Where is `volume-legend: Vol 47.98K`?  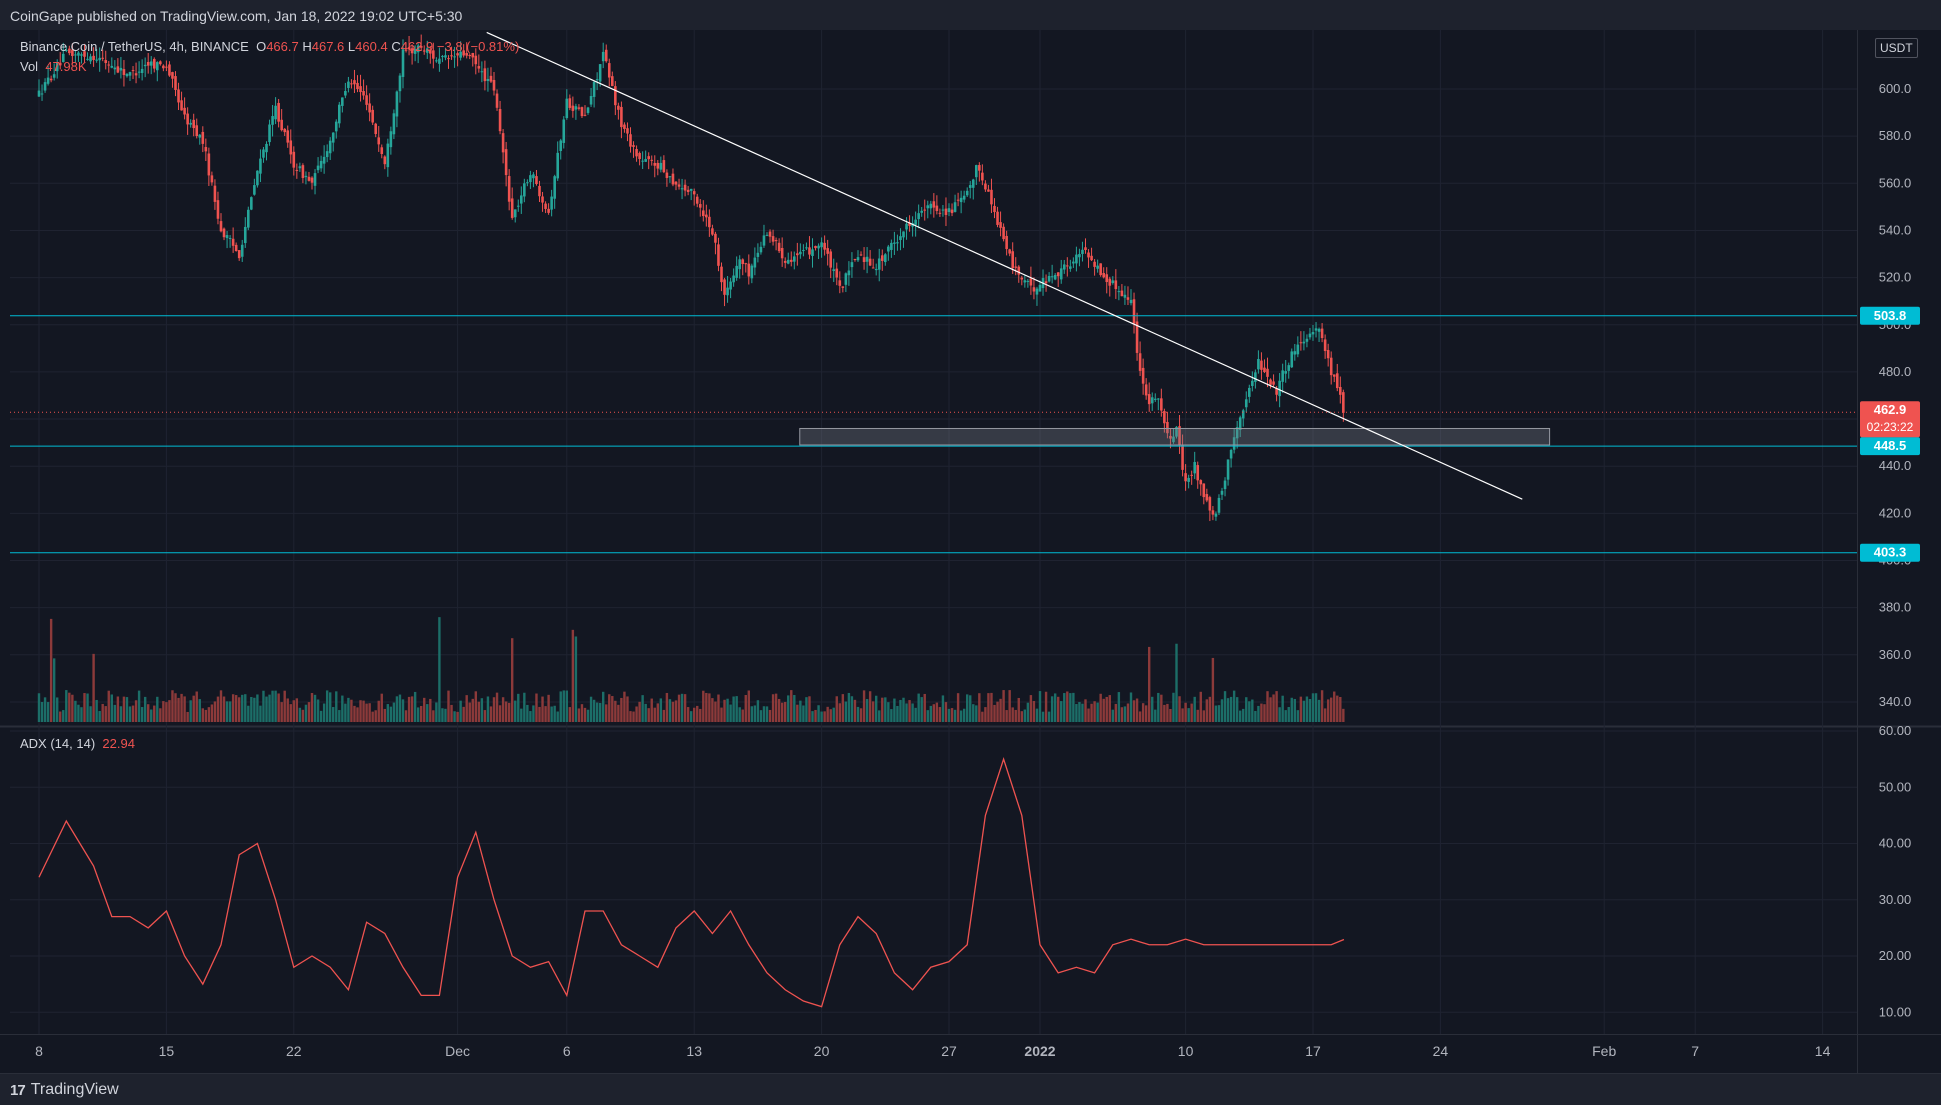 volume-legend: Vol 47.98K is located at coordinates (53, 66).